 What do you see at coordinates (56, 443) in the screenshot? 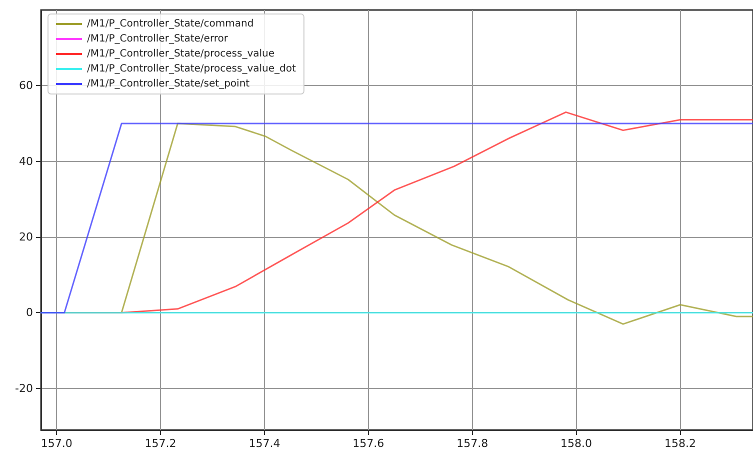
I see `x-tick-label: 157.0` at bounding box center [56, 443].